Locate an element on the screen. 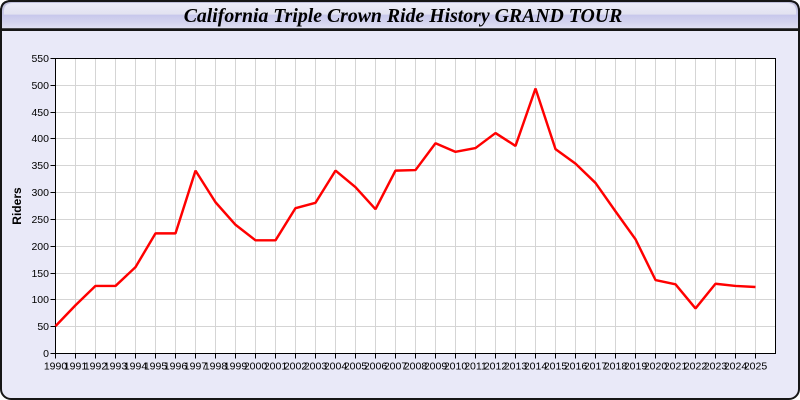 Image resolution: width=800 pixels, height=400 pixels. svg-text: 400 is located at coordinates (40, 139).